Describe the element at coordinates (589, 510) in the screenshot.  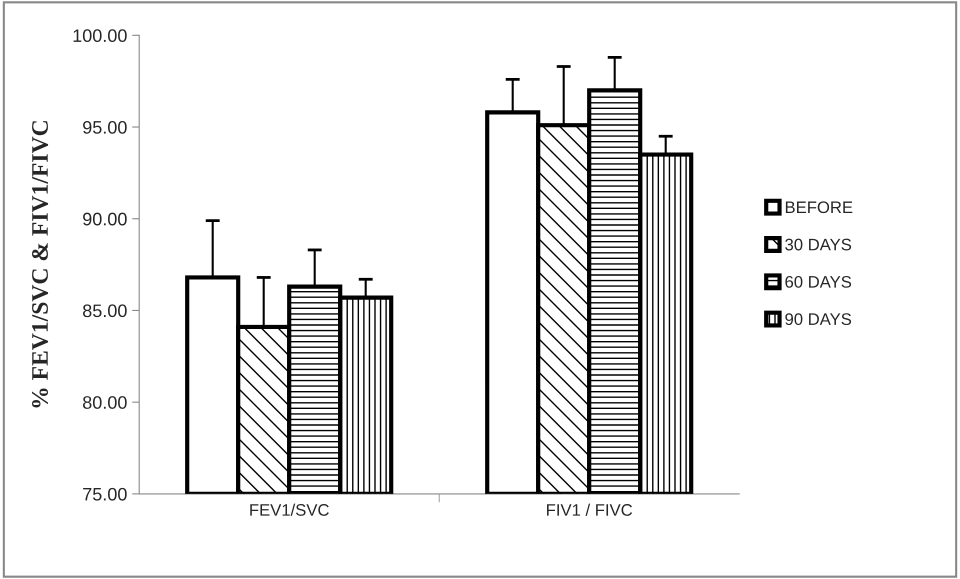
I see `x-tick-label: FIV1 / FIVC` at that location.